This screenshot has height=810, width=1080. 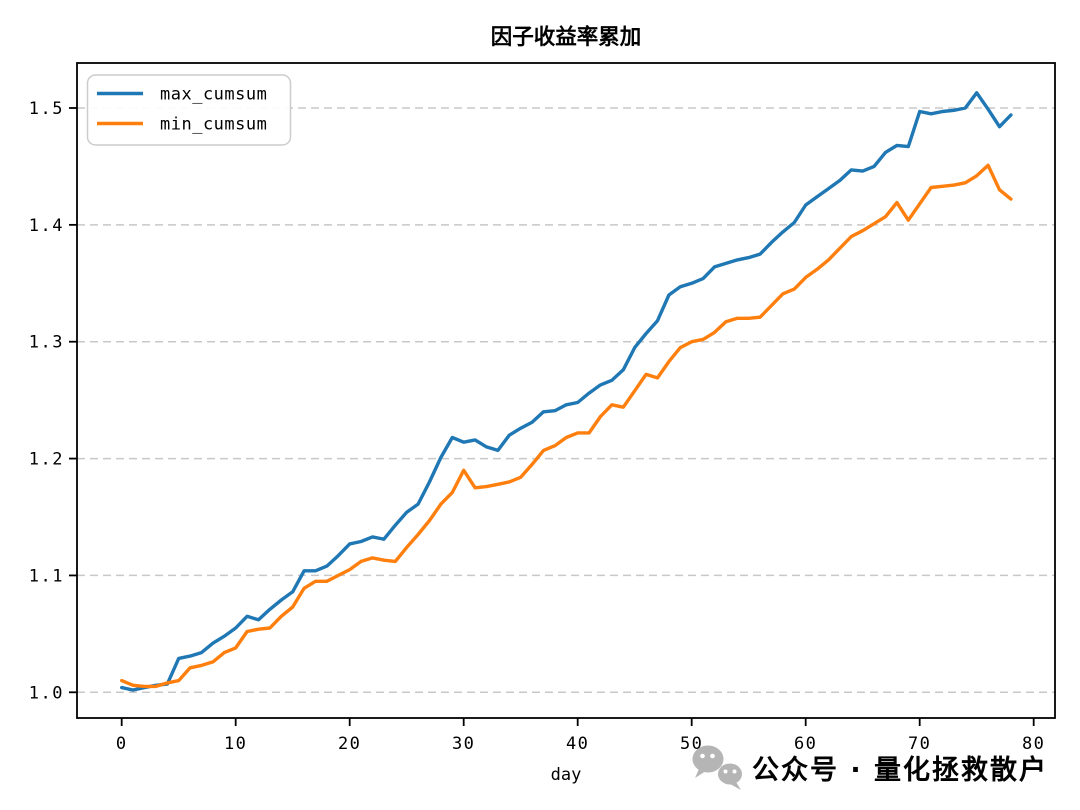 What do you see at coordinates (46, 576) in the screenshot?
I see `y-tick-label: 1.1` at bounding box center [46, 576].